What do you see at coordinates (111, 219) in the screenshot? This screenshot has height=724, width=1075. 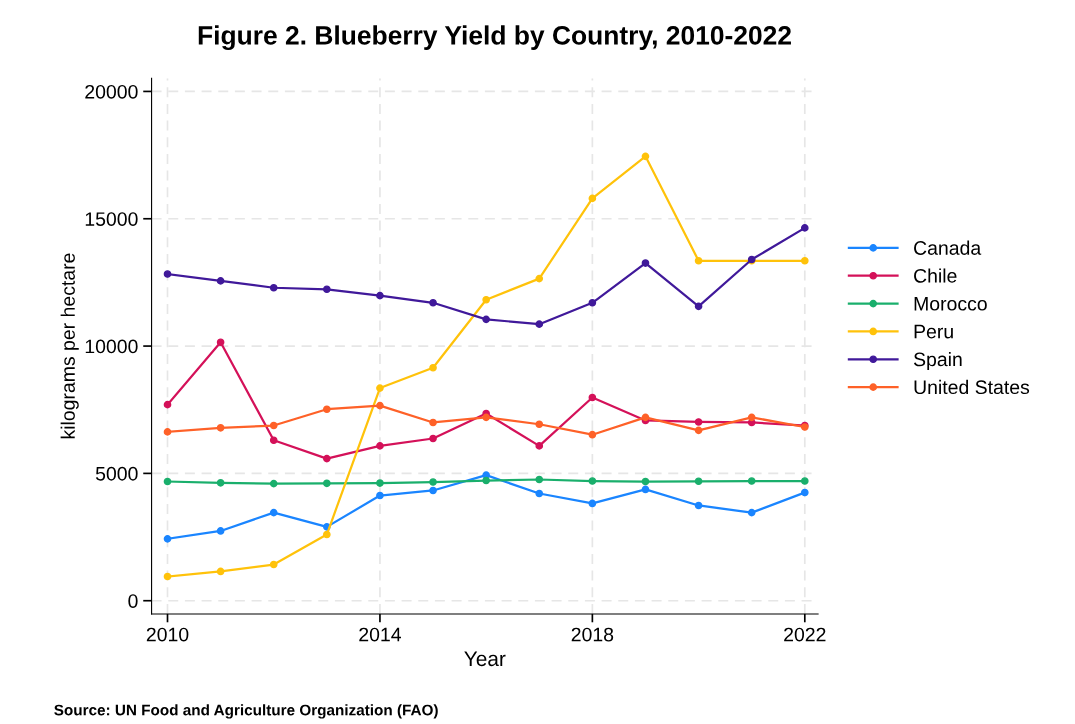 I see `y-tick-label: 15000` at bounding box center [111, 219].